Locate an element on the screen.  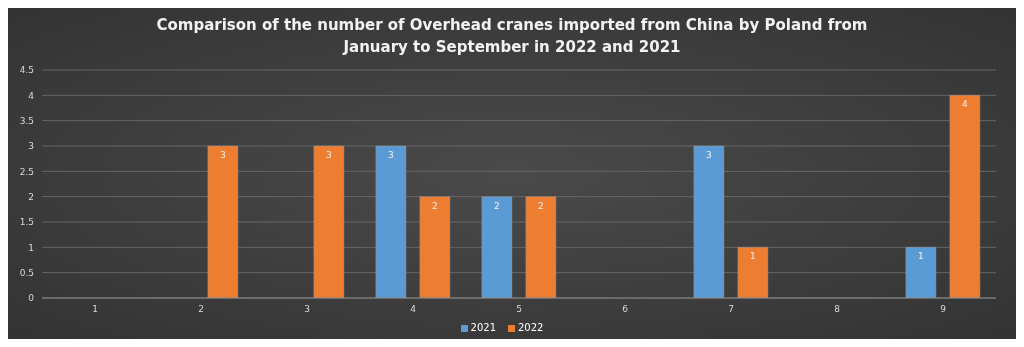
y-tick-label: 4 is located at coordinates (31, 95).